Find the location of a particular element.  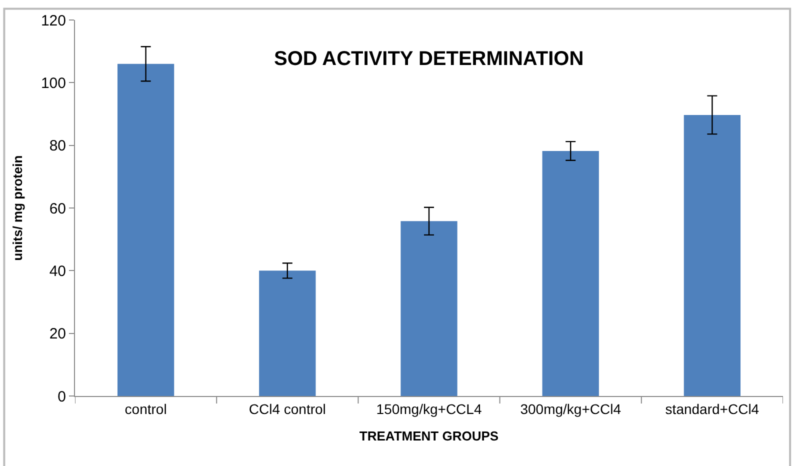

x-tick-label: standard+CCl4 is located at coordinates (712, 408).